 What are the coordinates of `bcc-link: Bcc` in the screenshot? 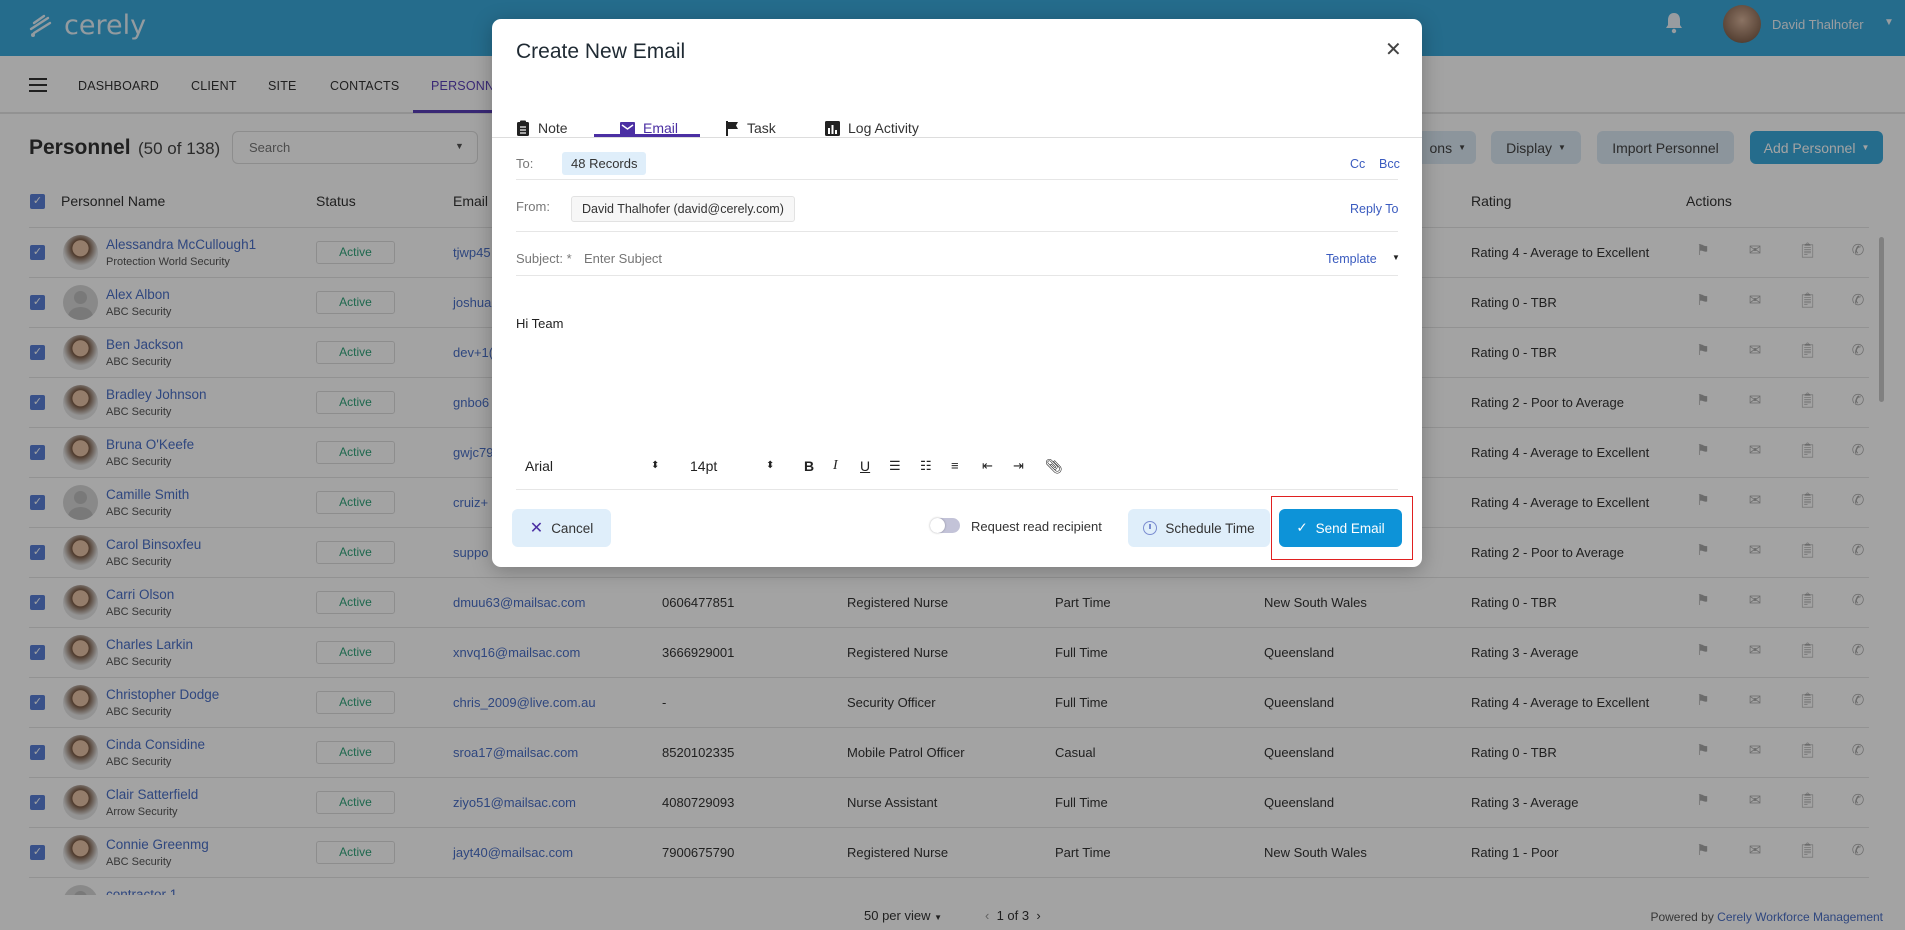 It's located at (1389, 164).